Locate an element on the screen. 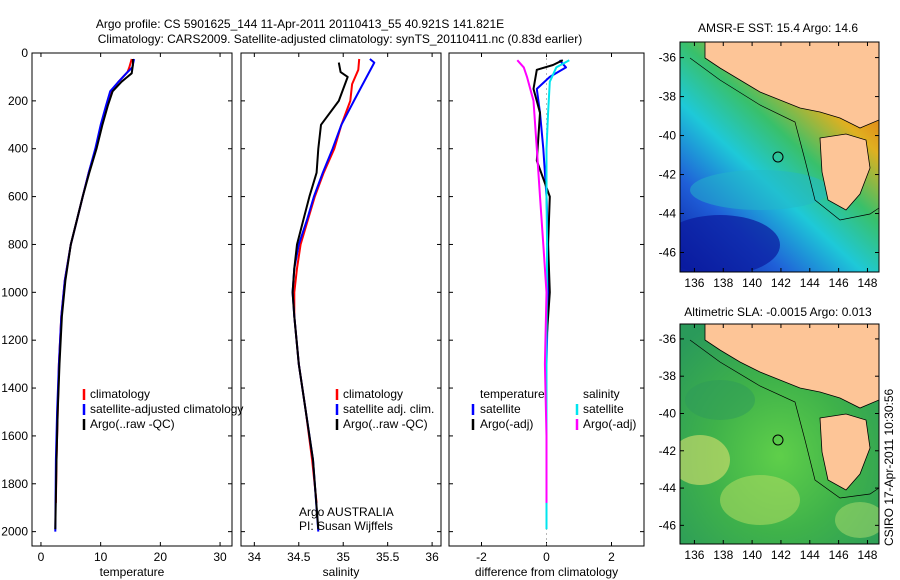 Image resolution: width=900 pixels, height=580 pixels. x-tick-label: -2 is located at coordinates (481, 557).